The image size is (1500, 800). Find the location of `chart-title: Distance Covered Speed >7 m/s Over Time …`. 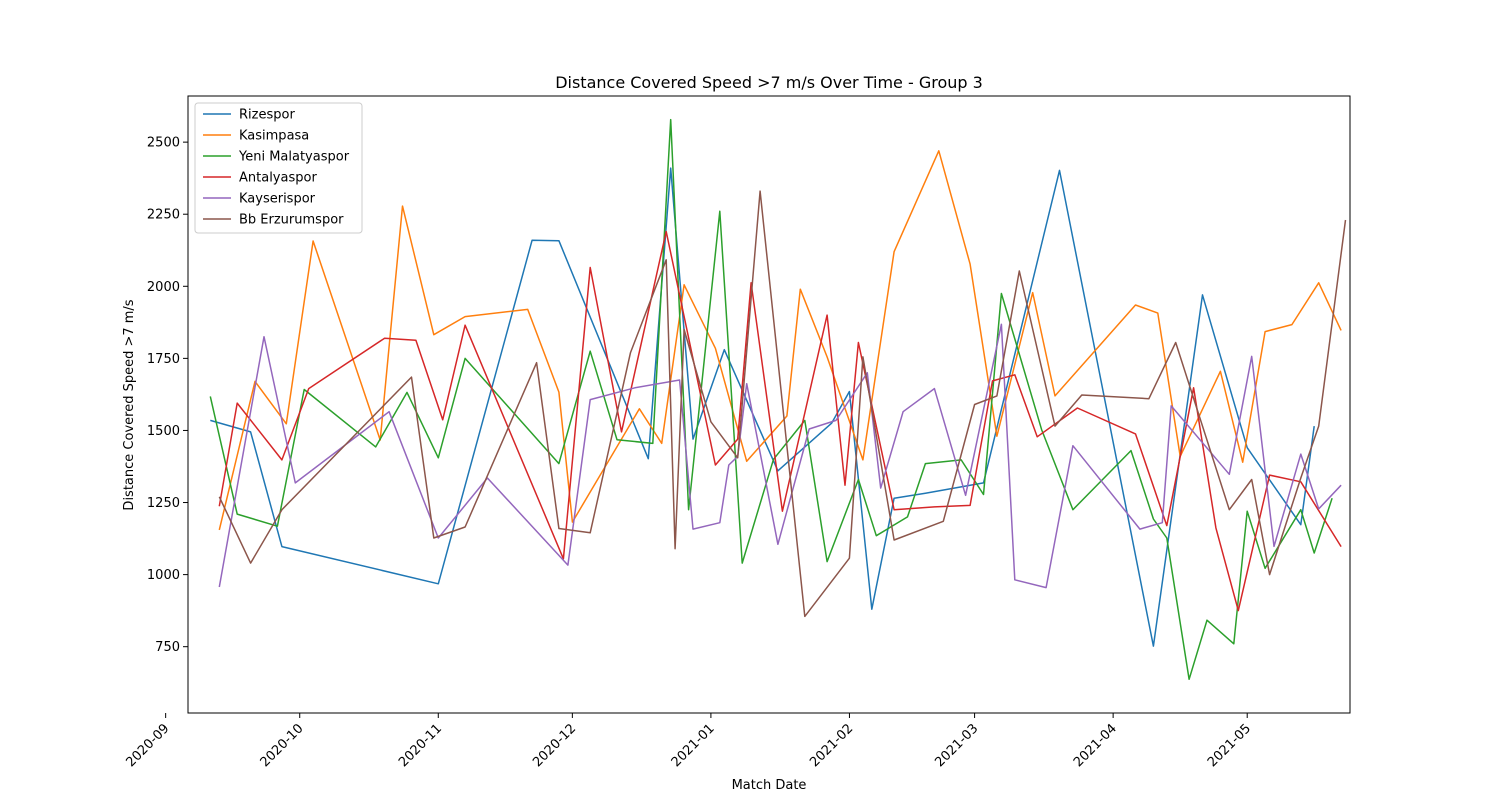

chart-title: Distance Covered Speed >7 m/s Over Time … is located at coordinates (769, 82).